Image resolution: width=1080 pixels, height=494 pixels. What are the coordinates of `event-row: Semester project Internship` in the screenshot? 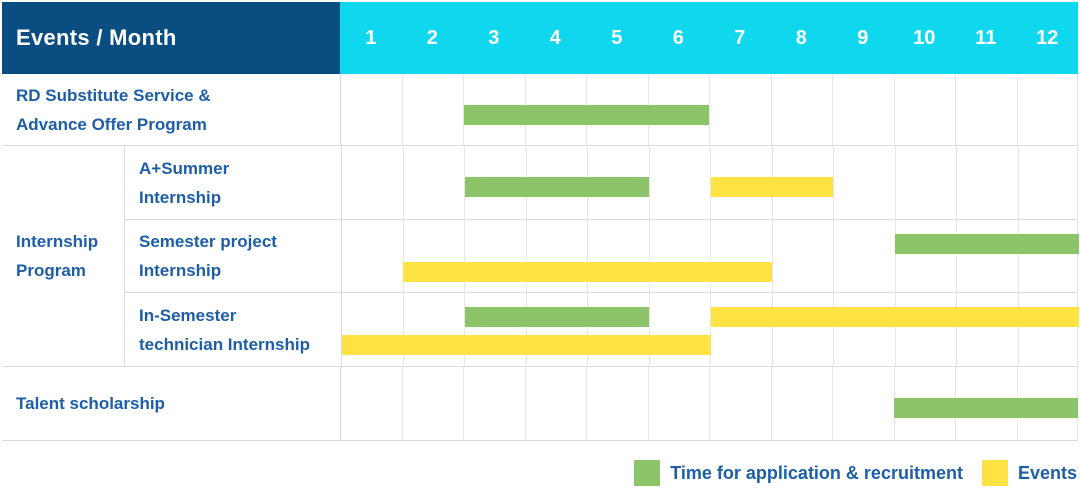 It's located at (601, 256).